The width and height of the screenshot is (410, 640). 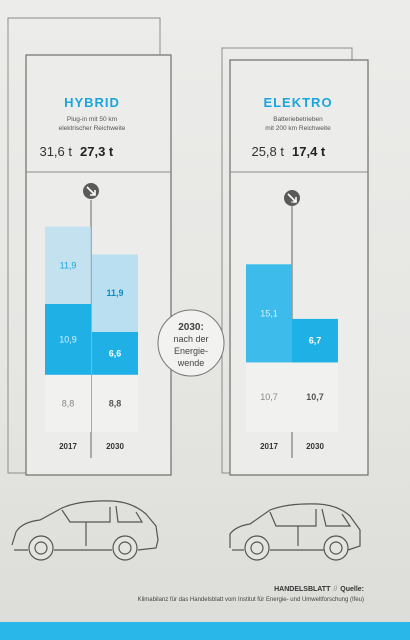 What do you see at coordinates (352, 589) in the screenshot?
I see `source-label: Quelle:` at bounding box center [352, 589].